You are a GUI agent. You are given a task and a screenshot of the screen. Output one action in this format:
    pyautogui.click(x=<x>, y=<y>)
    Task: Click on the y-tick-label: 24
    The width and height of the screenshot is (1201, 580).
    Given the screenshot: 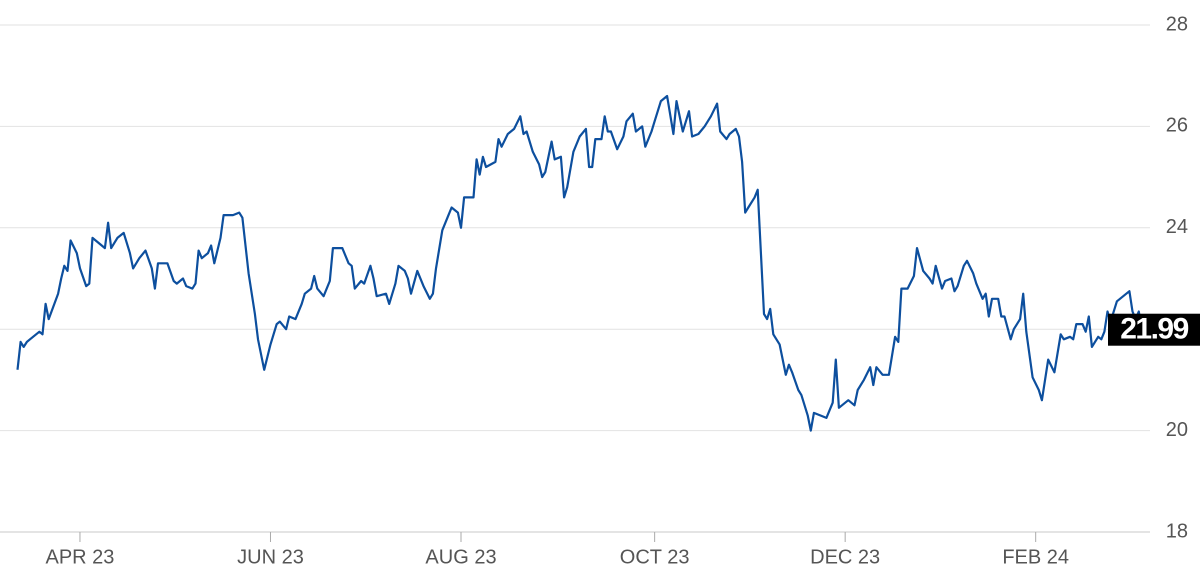 What is the action you would take?
    pyautogui.click(x=1177, y=227)
    